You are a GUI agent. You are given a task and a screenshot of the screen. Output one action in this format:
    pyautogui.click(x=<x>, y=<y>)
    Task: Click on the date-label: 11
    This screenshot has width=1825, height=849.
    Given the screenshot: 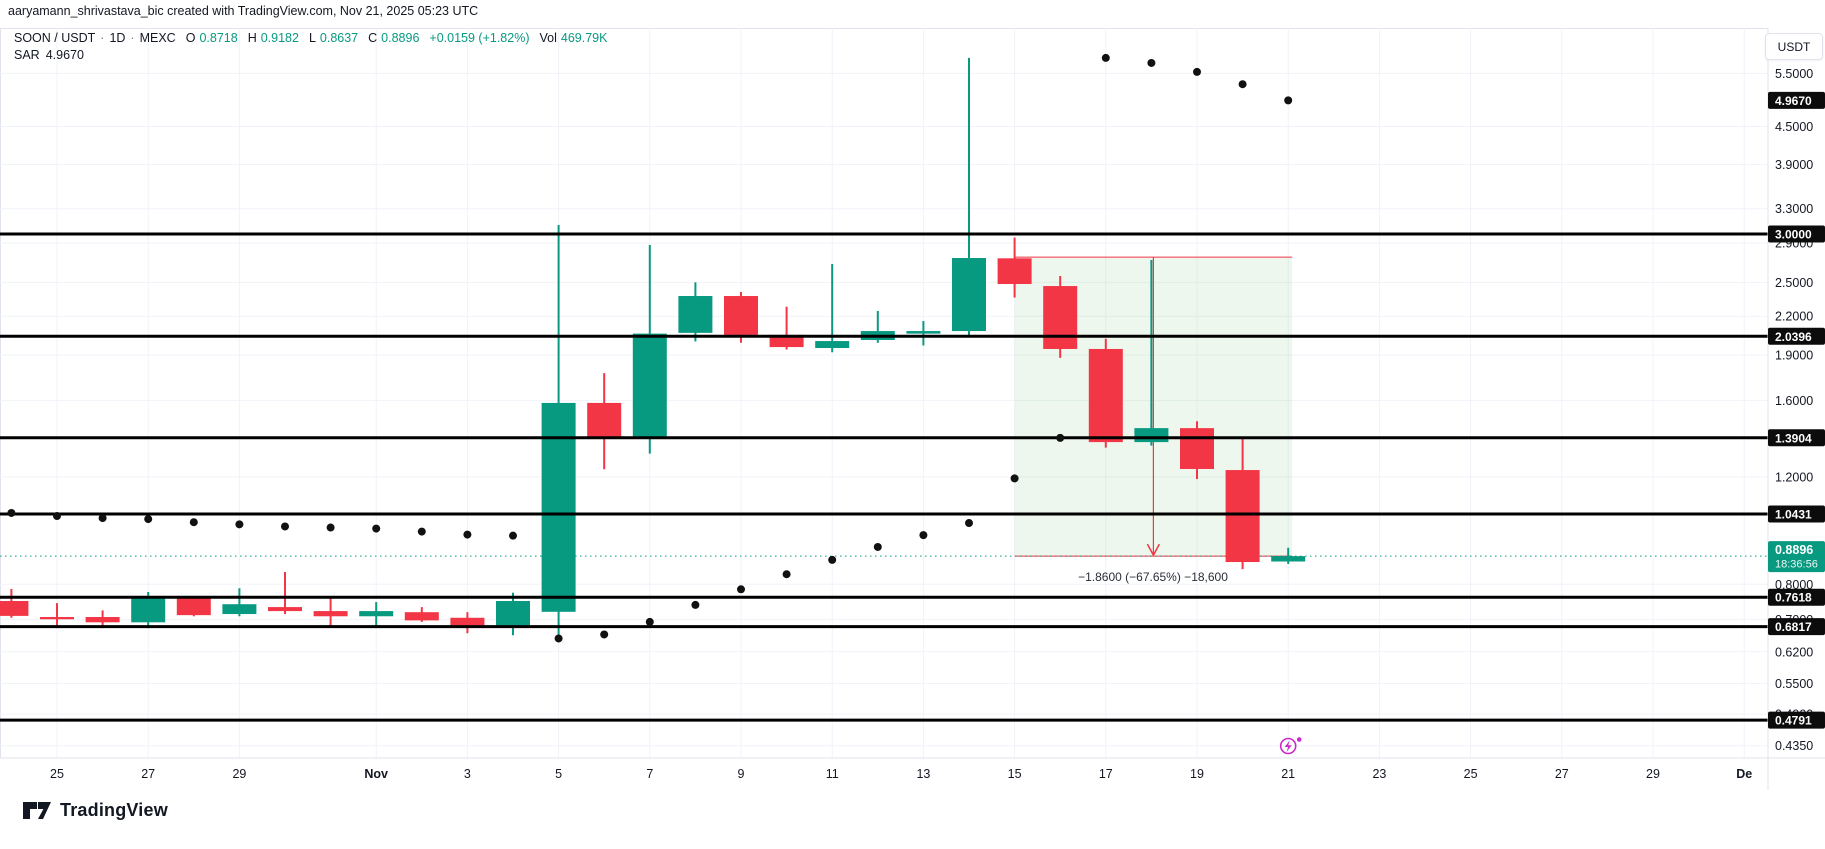 What is the action you would take?
    pyautogui.click(x=832, y=774)
    